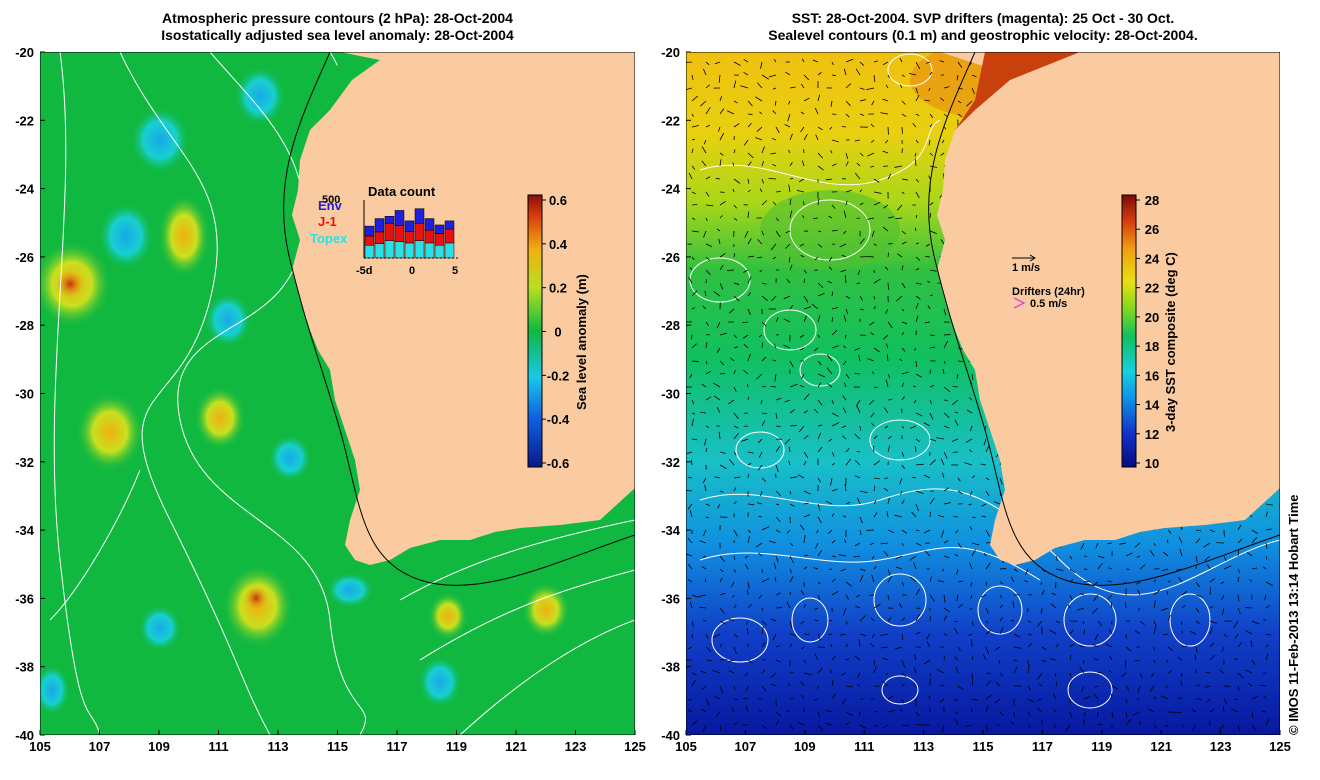 This screenshot has height=780, width=1320. What do you see at coordinates (409, 233) in the screenshot?
I see `inset-bars` at bounding box center [409, 233].